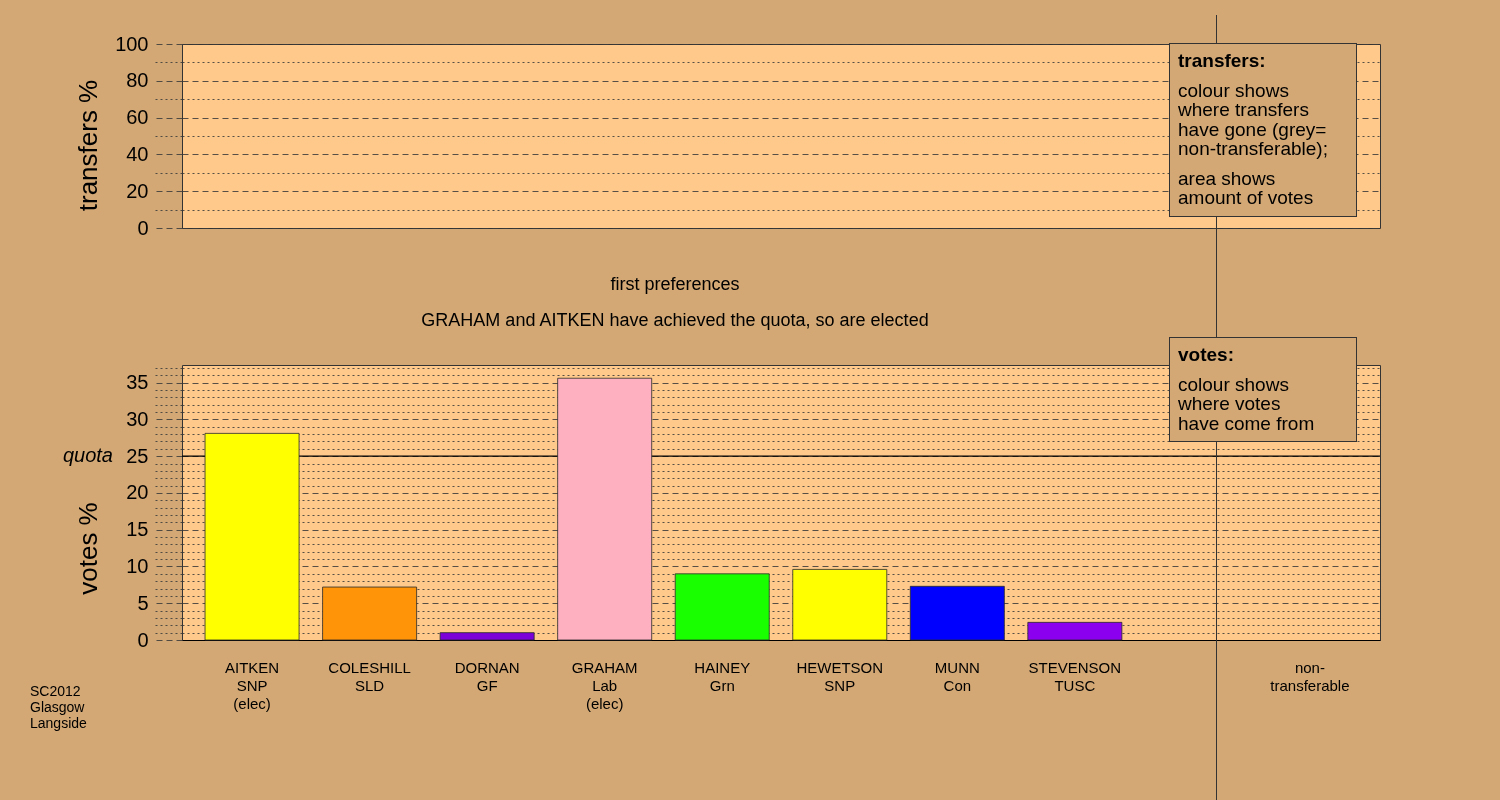  What do you see at coordinates (58, 707) in the screenshot?
I see `text: SC2012 Glasgow Langside` at bounding box center [58, 707].